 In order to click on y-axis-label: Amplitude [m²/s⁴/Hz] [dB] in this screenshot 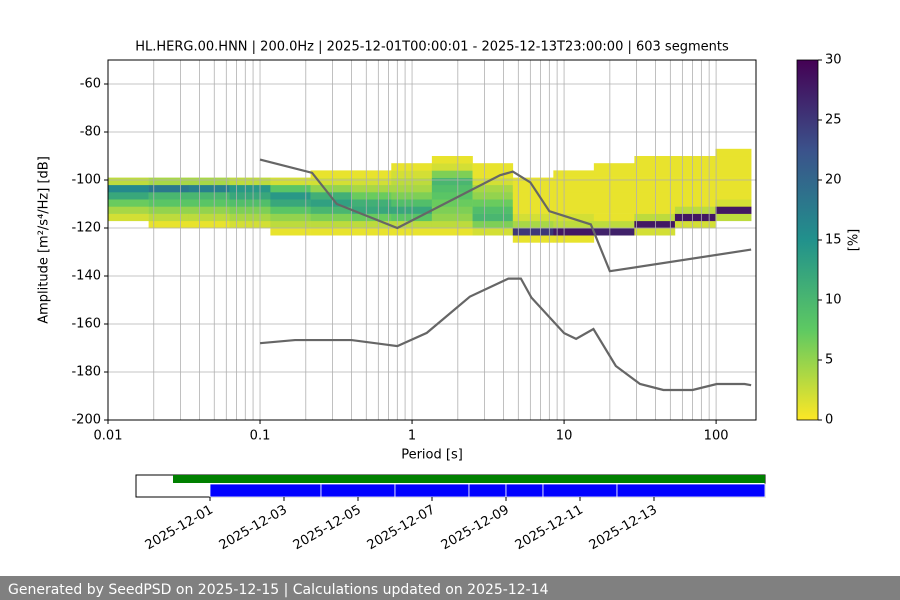, I will do `click(44, 240)`.